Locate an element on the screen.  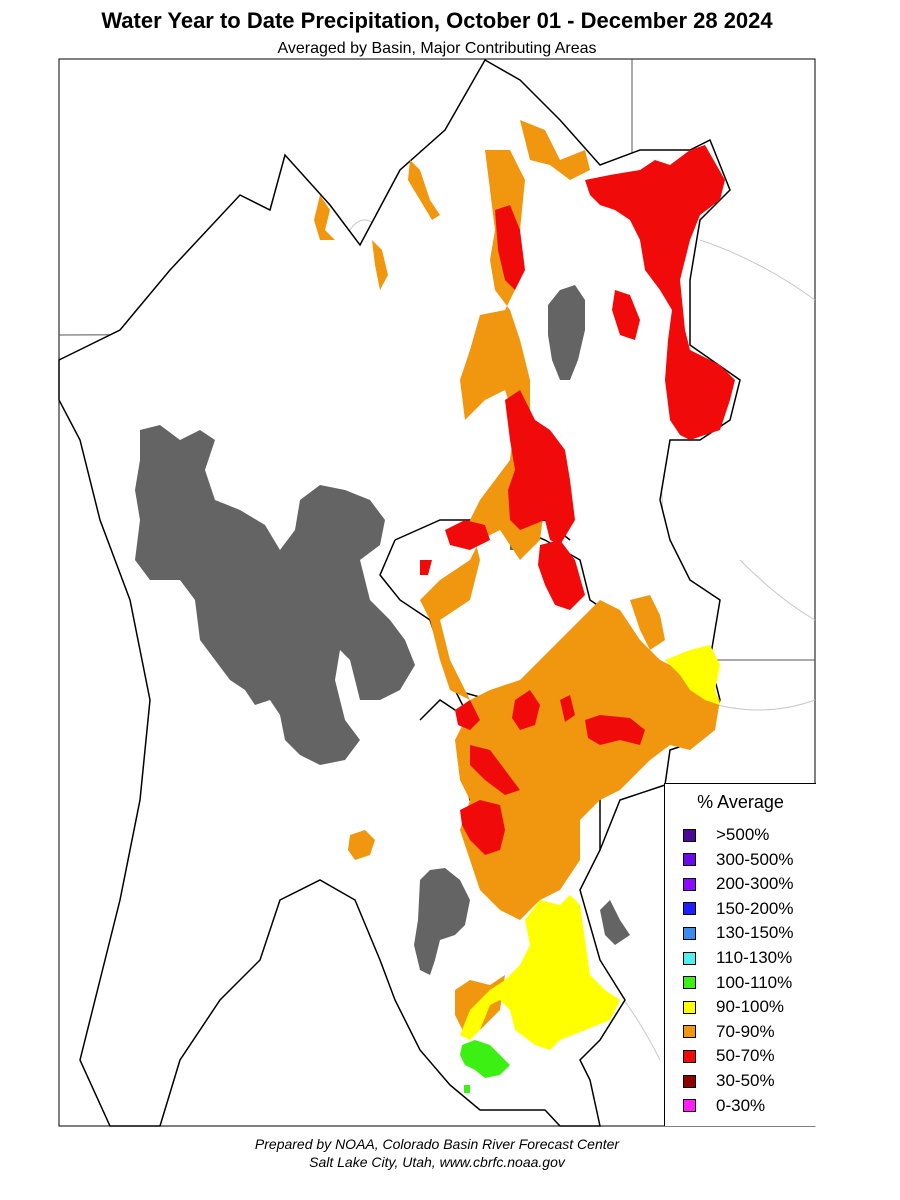
legend-item: 30-50% is located at coordinates (729, 1081).